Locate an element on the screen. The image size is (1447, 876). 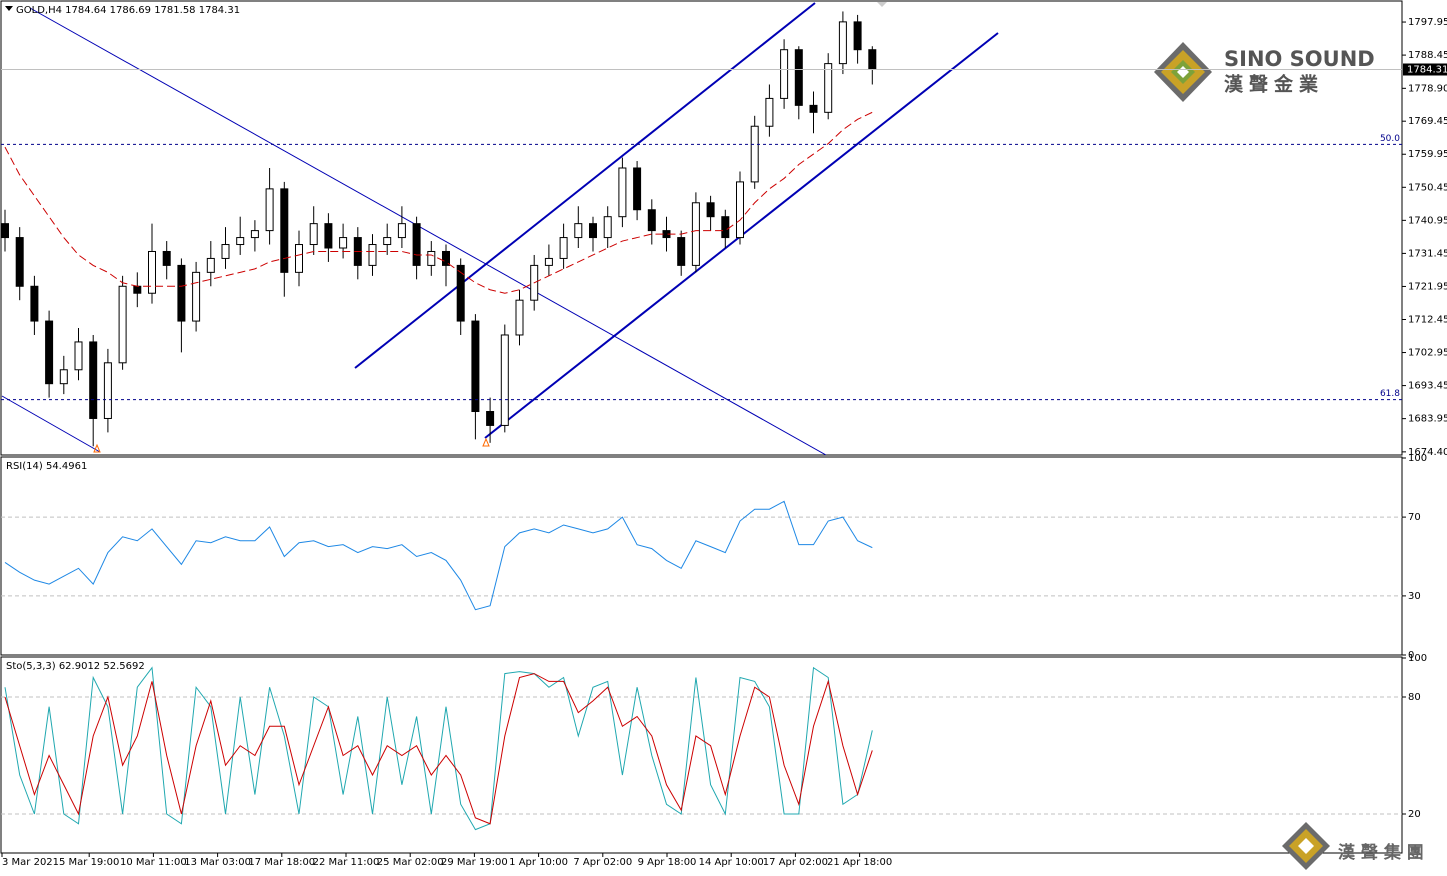
y-tick-label: 70 is located at coordinates (1414, 517).